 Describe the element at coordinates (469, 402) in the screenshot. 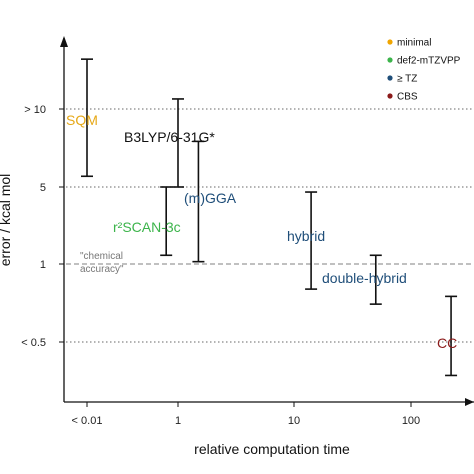

I see `x-axis-arrow` at that location.